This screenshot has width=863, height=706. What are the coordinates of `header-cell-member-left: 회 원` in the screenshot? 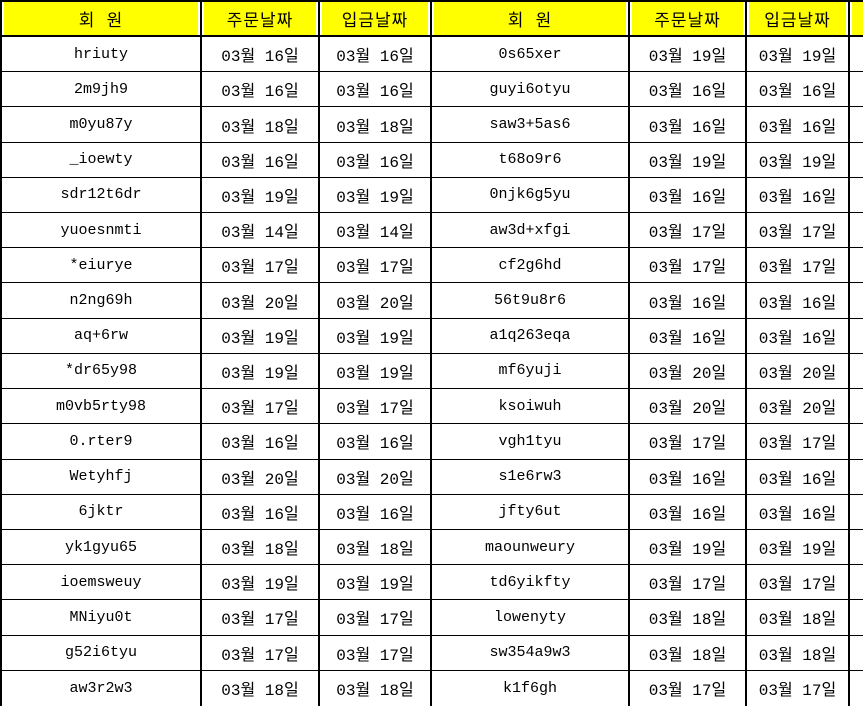 It's located at (102, 19).